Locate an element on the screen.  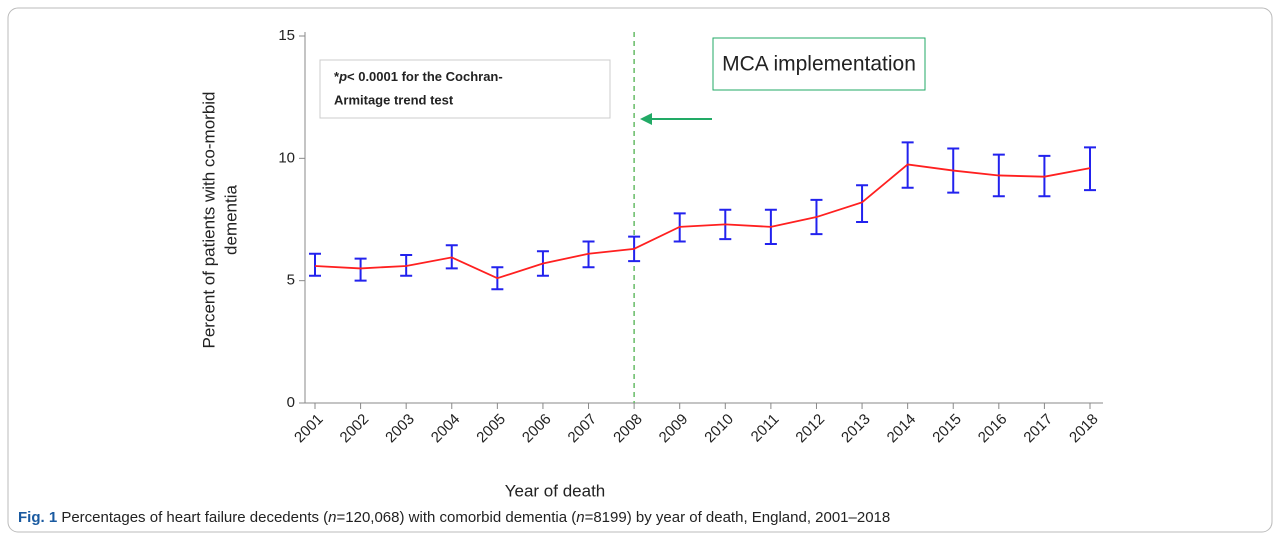
x-tick-label: 2014 is located at coordinates (902, 429).